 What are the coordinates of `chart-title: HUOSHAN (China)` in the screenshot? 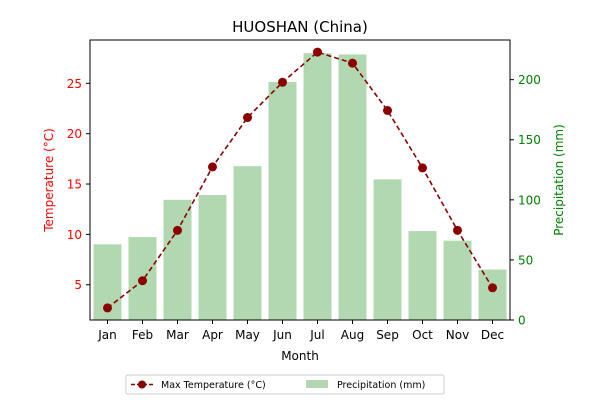 It's located at (300, 27).